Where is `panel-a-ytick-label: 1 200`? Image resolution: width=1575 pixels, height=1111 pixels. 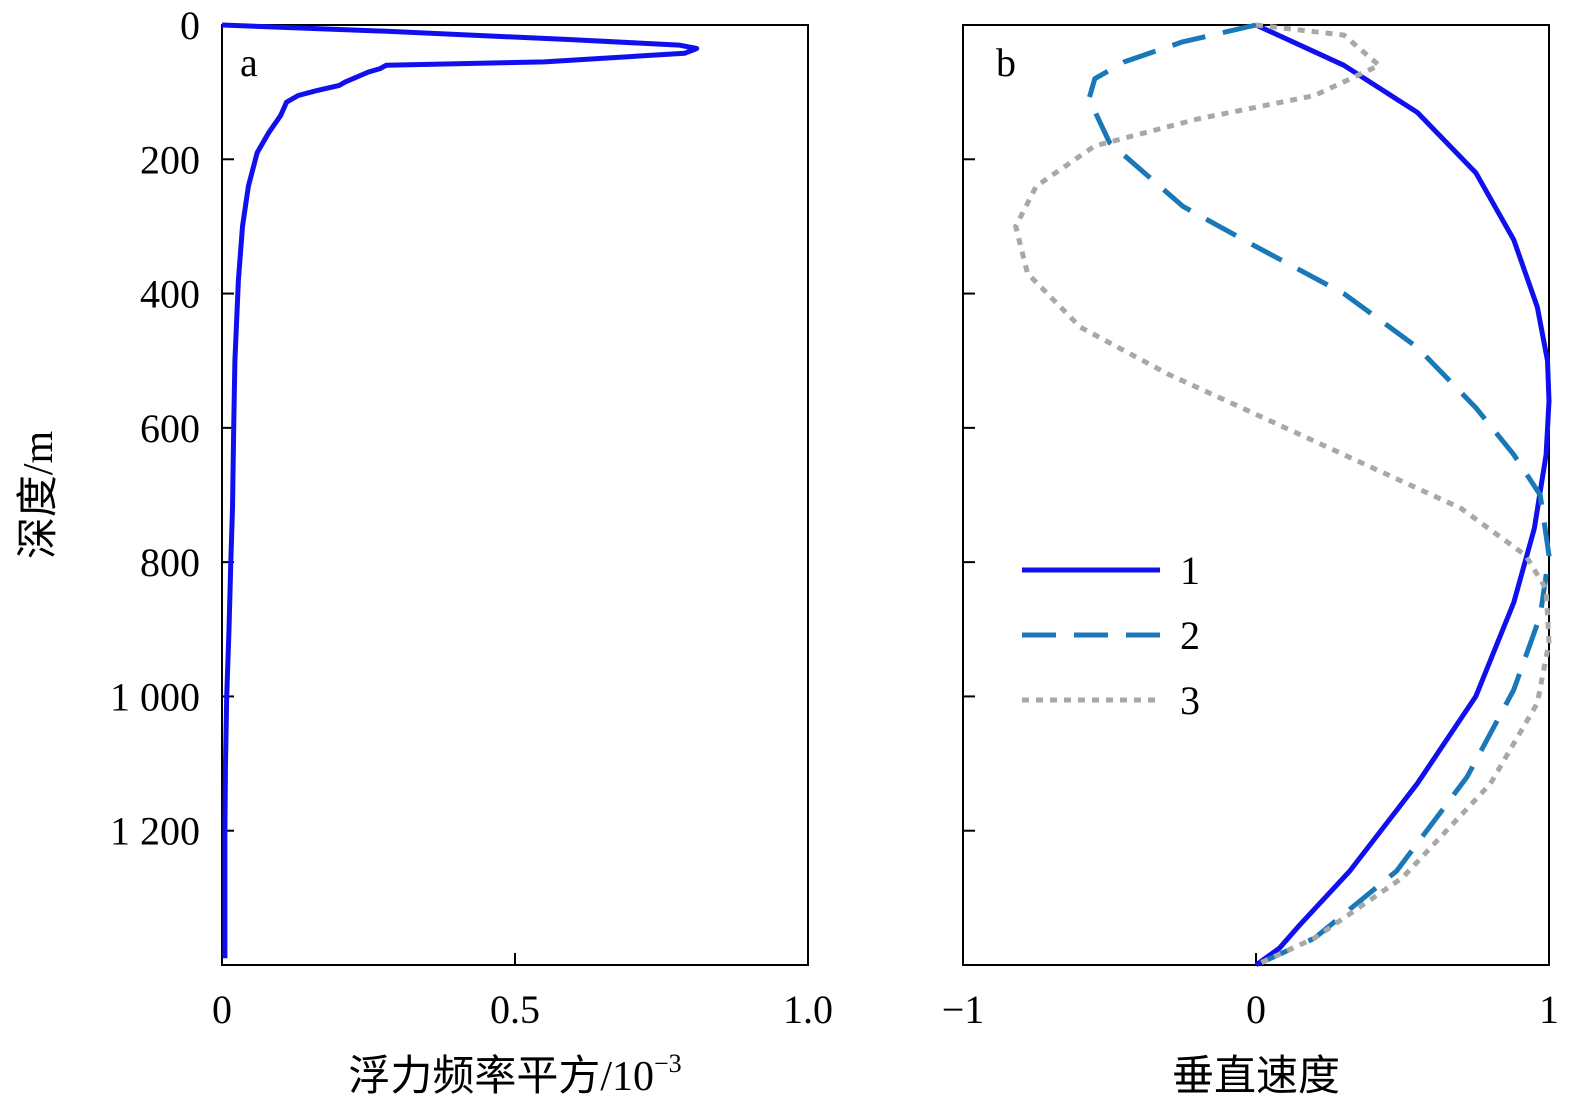 panel-a-ytick-label: 1 200 is located at coordinates (155, 831).